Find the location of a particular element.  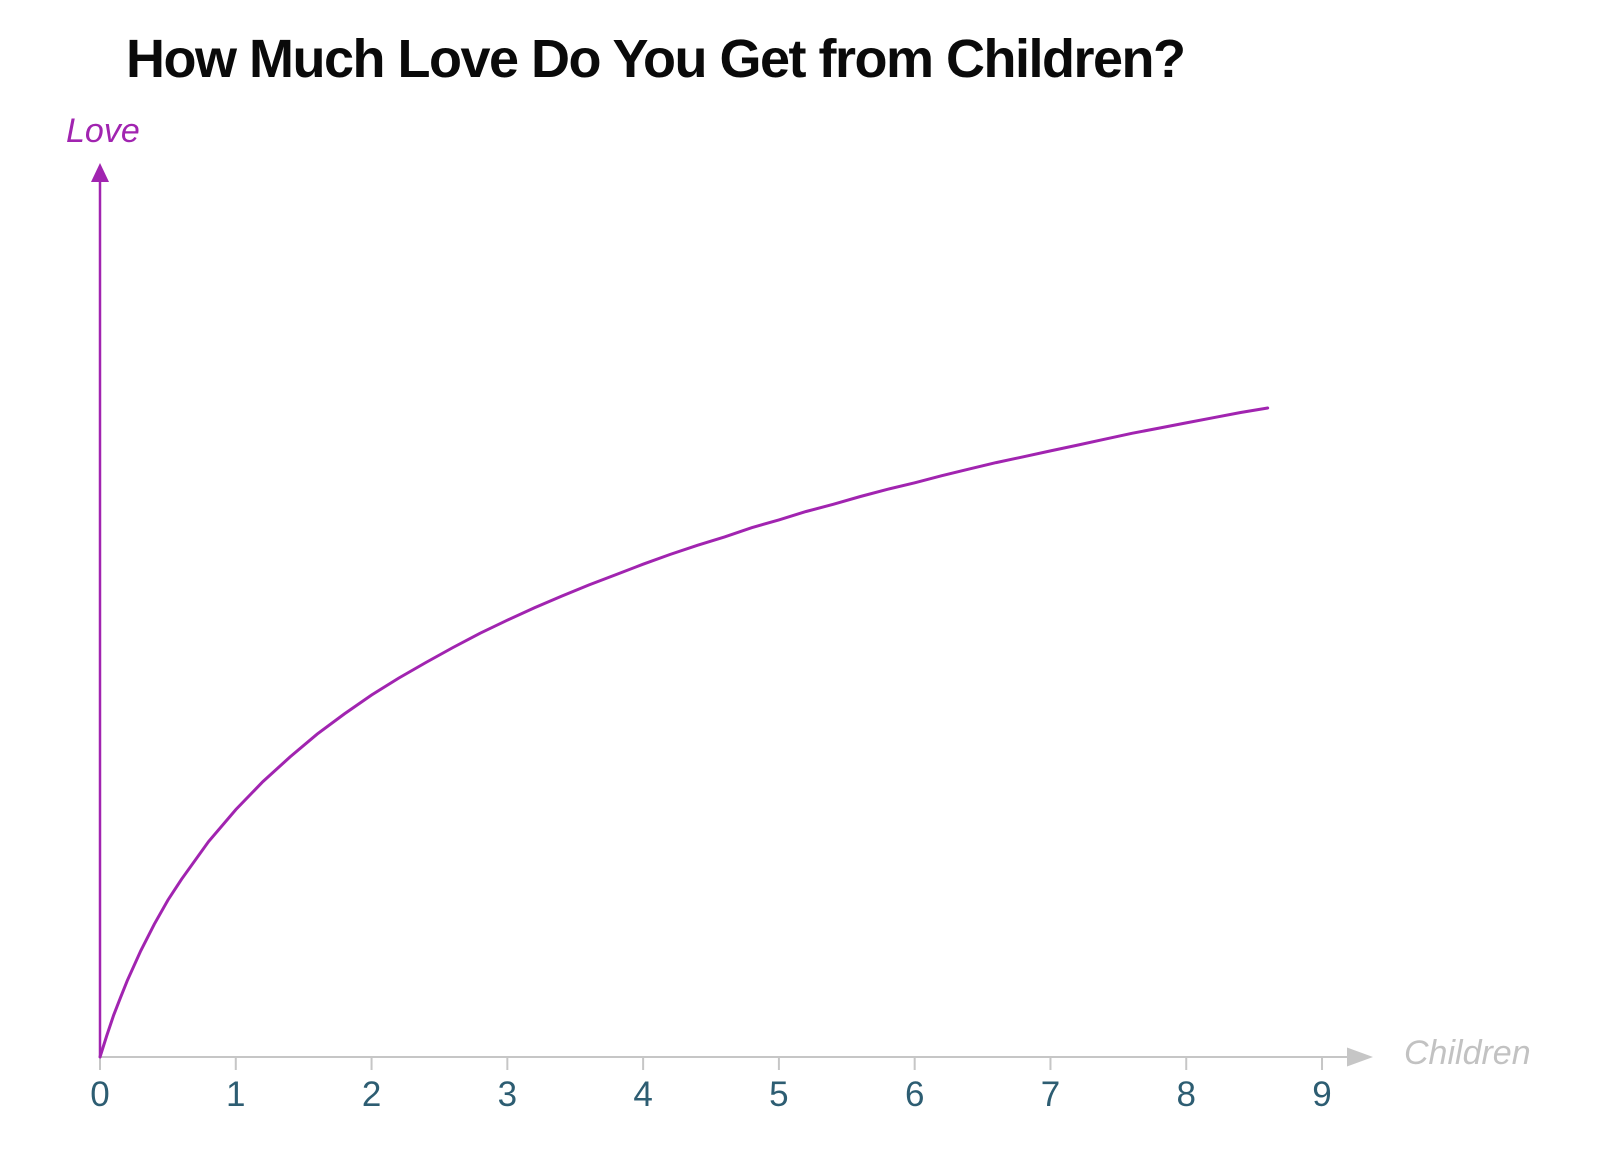

x-axis-ticks is located at coordinates (711, 1063).